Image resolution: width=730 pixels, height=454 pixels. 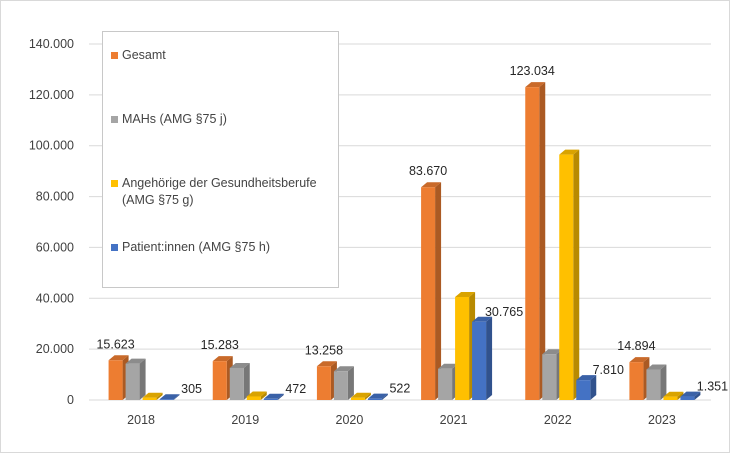 I want to click on data-label: 15.283, so click(x=220, y=345).